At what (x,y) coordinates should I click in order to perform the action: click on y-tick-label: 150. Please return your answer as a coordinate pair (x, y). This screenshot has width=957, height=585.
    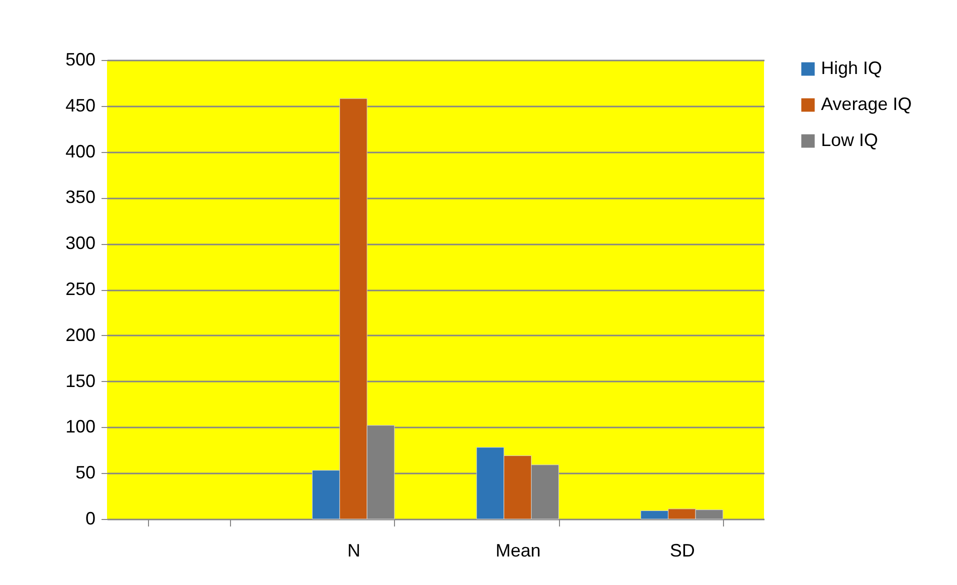
    Looking at the image, I should click on (80, 380).